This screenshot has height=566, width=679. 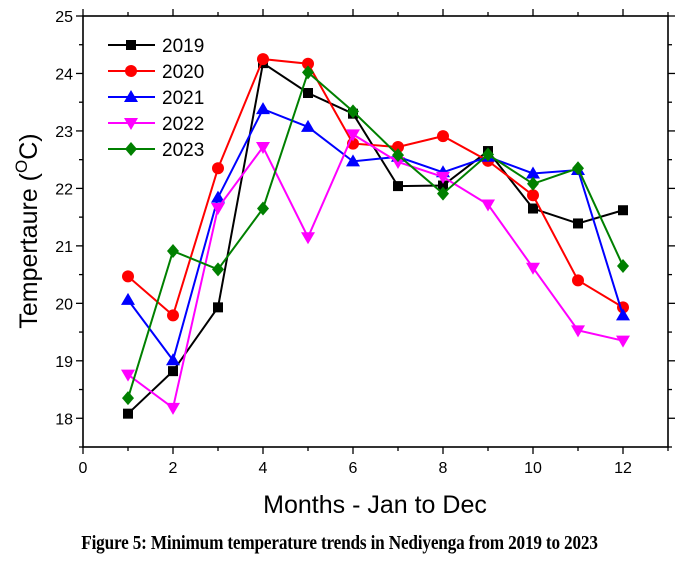 What do you see at coordinates (173, 468) in the screenshot?
I see `x-tick-label: 2` at bounding box center [173, 468].